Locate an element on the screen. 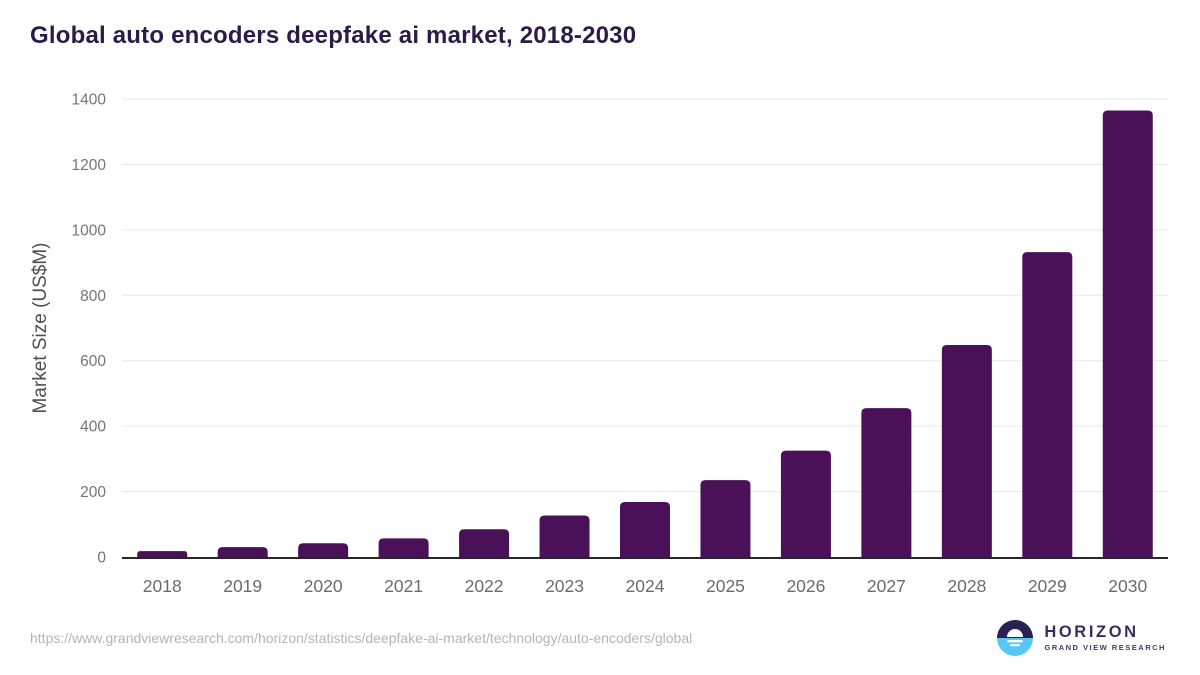 The image size is (1200, 675). horizon-logo-icon is located at coordinates (1015, 638).